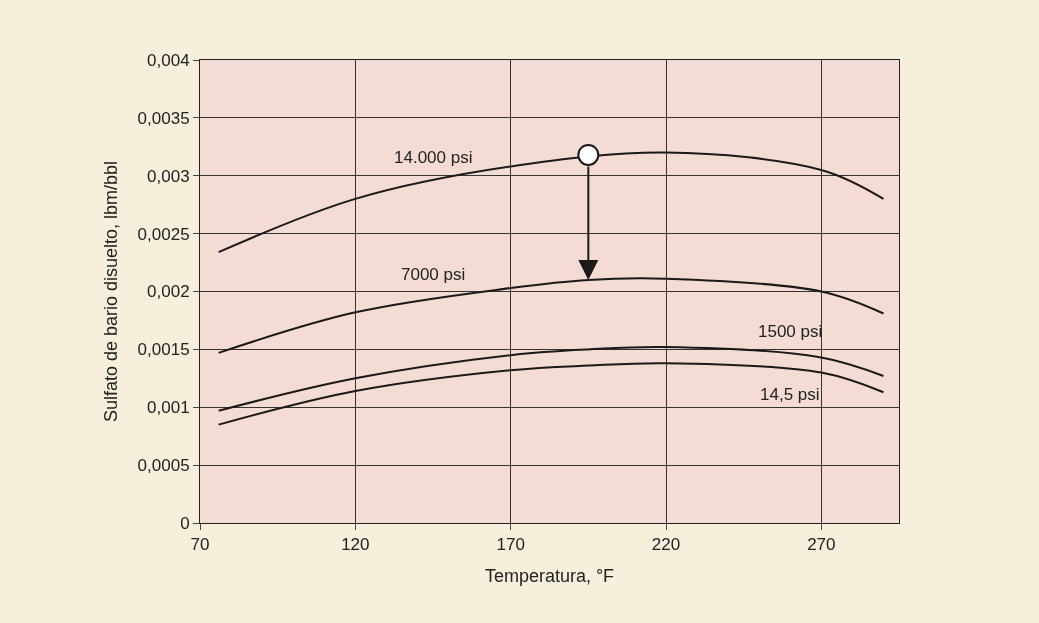  I want to click on y-tick-label: 0,003, so click(168, 176).